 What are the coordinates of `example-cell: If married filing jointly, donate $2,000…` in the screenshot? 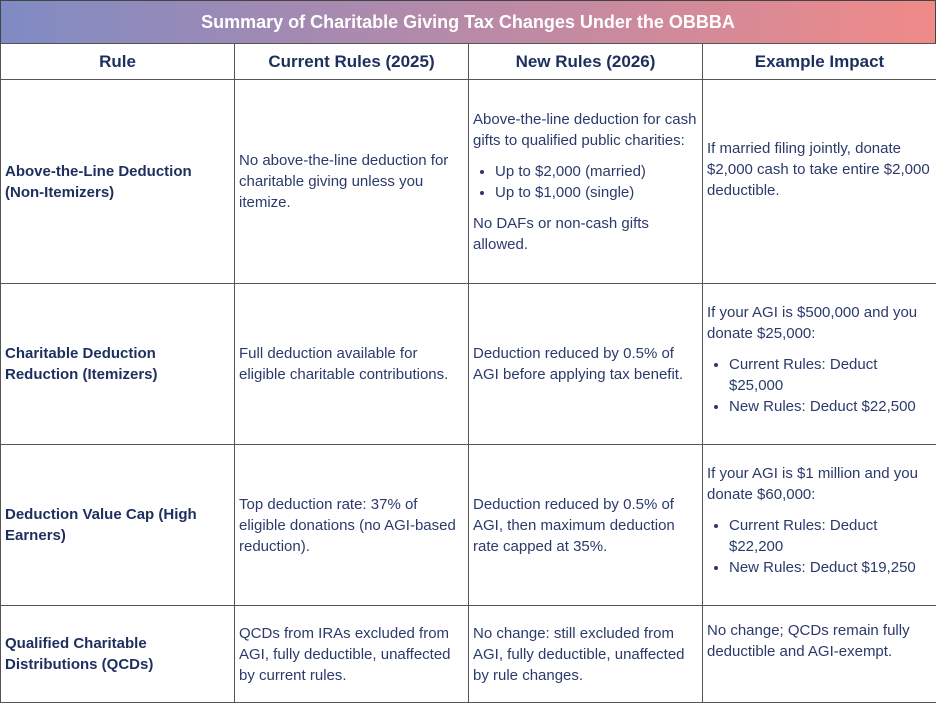 It's located at (819, 182).